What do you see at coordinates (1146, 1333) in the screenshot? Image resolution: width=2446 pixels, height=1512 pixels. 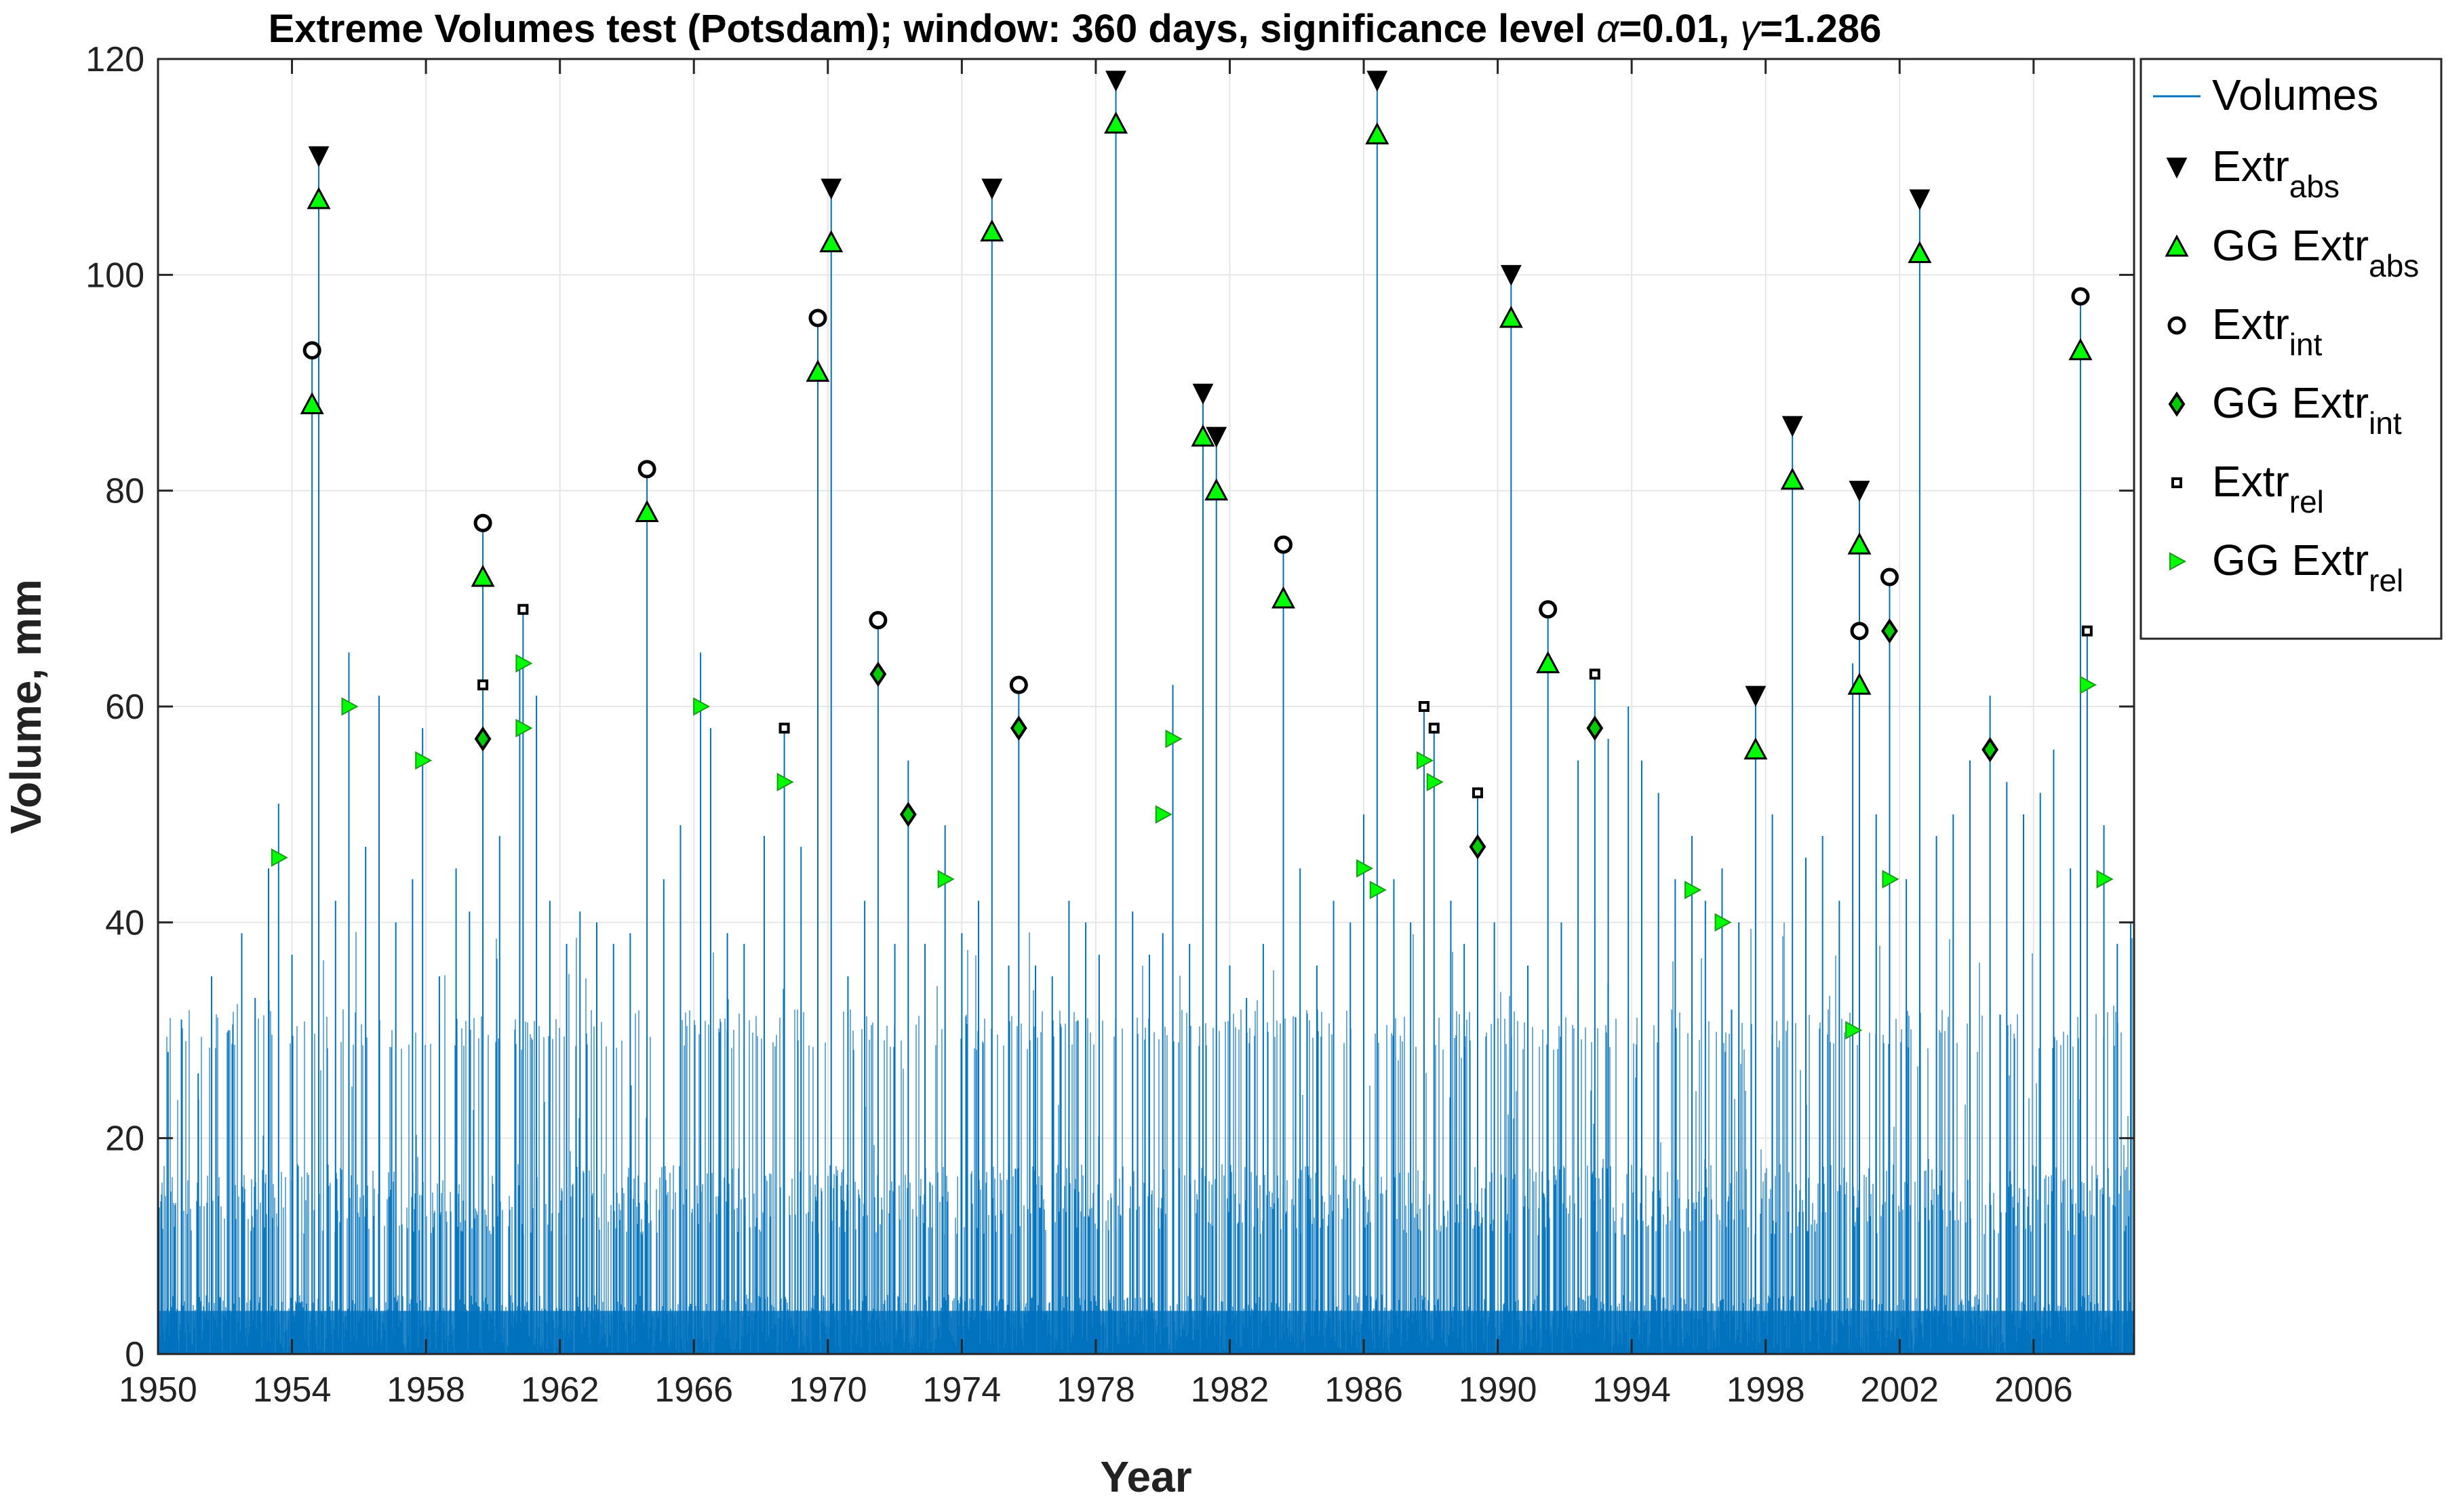 I see `volume-base` at bounding box center [1146, 1333].